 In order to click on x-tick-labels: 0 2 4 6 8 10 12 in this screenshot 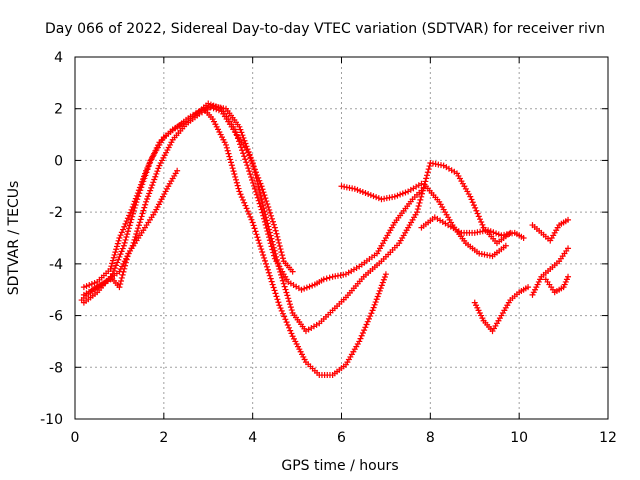, I will do `click(344, 438)`.